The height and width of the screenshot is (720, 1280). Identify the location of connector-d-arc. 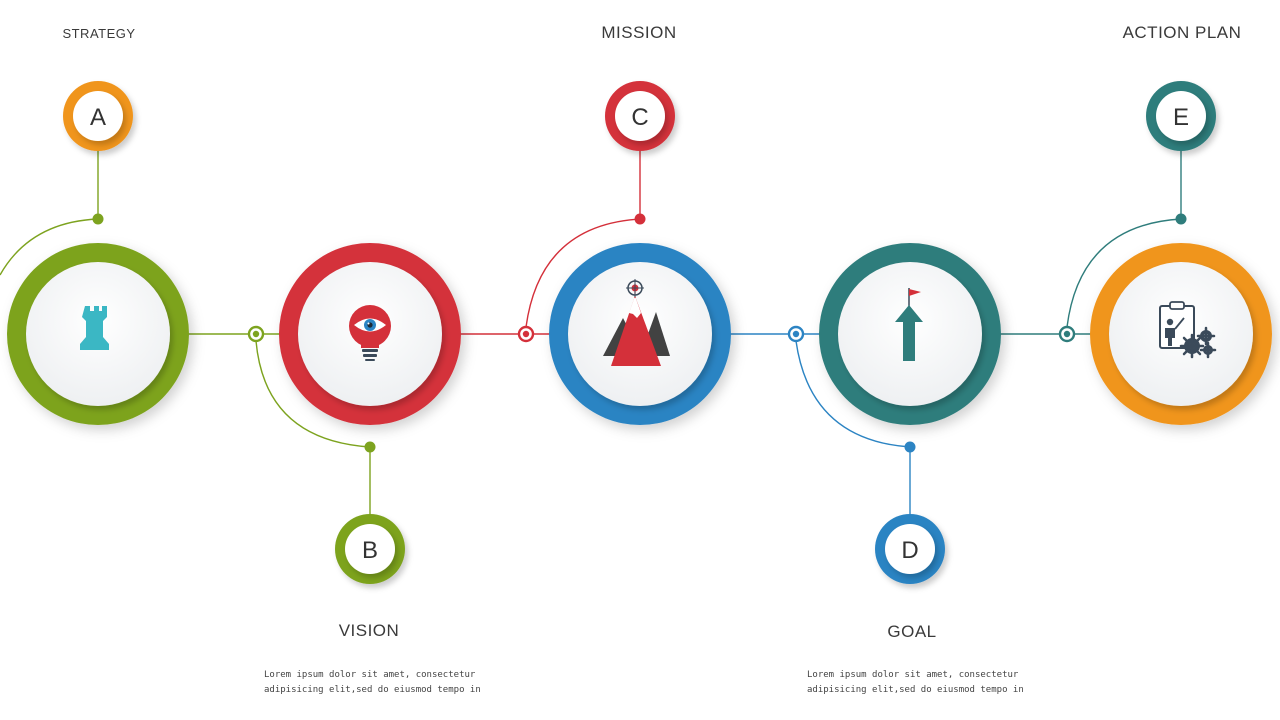
(853, 394).